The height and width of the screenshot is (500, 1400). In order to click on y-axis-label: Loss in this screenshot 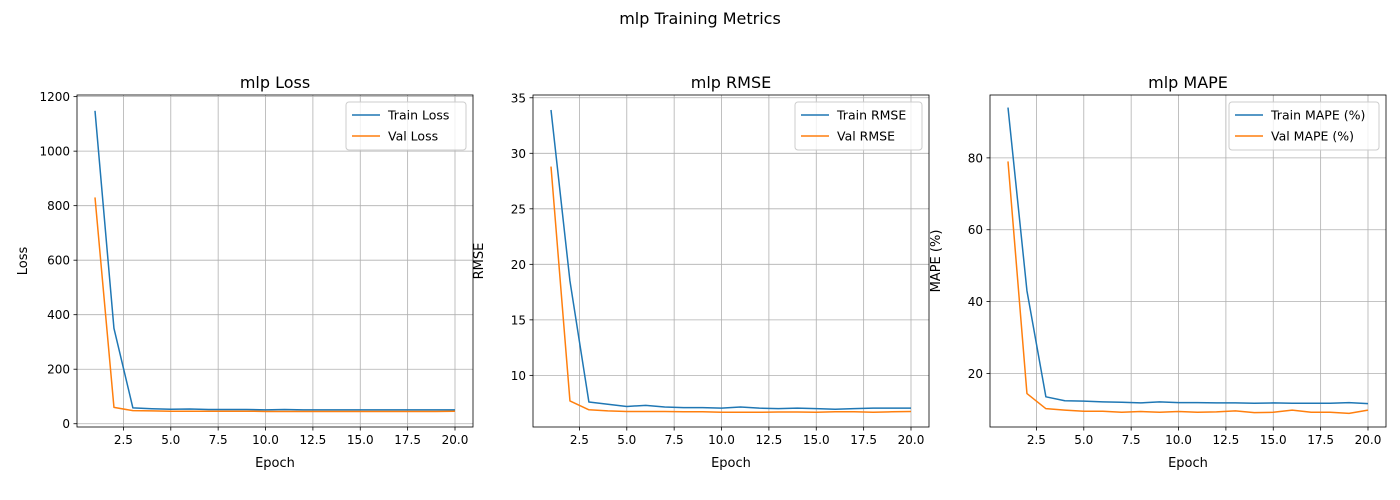, I will do `click(23, 261)`.